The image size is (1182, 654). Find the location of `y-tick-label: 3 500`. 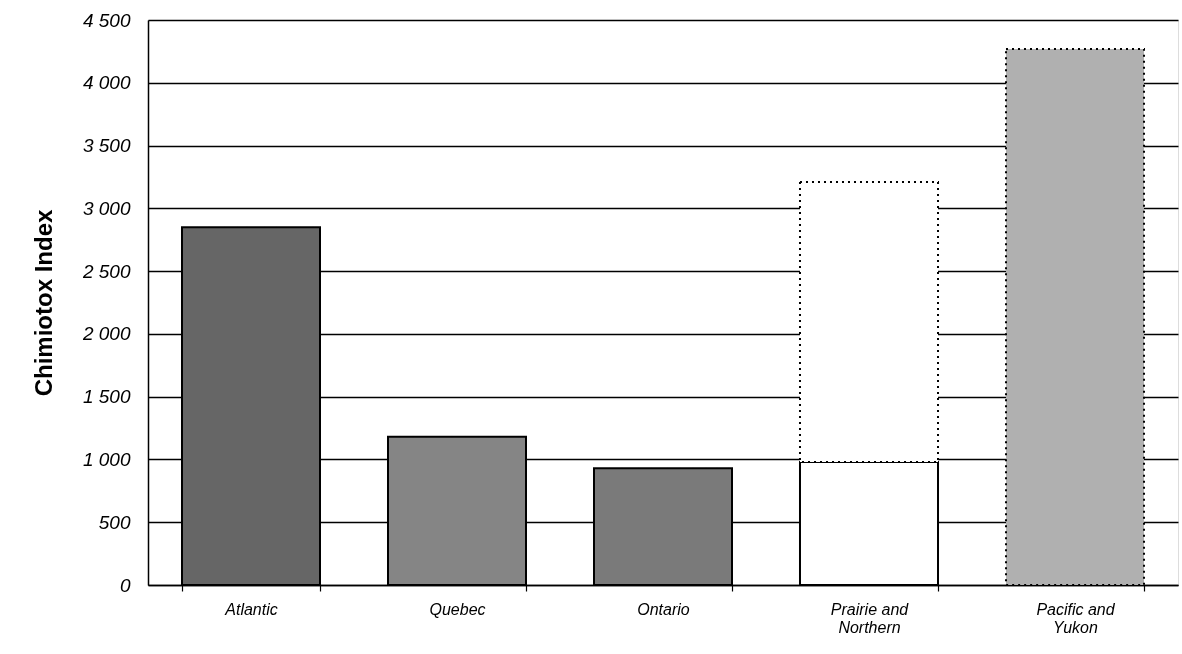

y-tick-label: 3 500 is located at coordinates (106, 146).